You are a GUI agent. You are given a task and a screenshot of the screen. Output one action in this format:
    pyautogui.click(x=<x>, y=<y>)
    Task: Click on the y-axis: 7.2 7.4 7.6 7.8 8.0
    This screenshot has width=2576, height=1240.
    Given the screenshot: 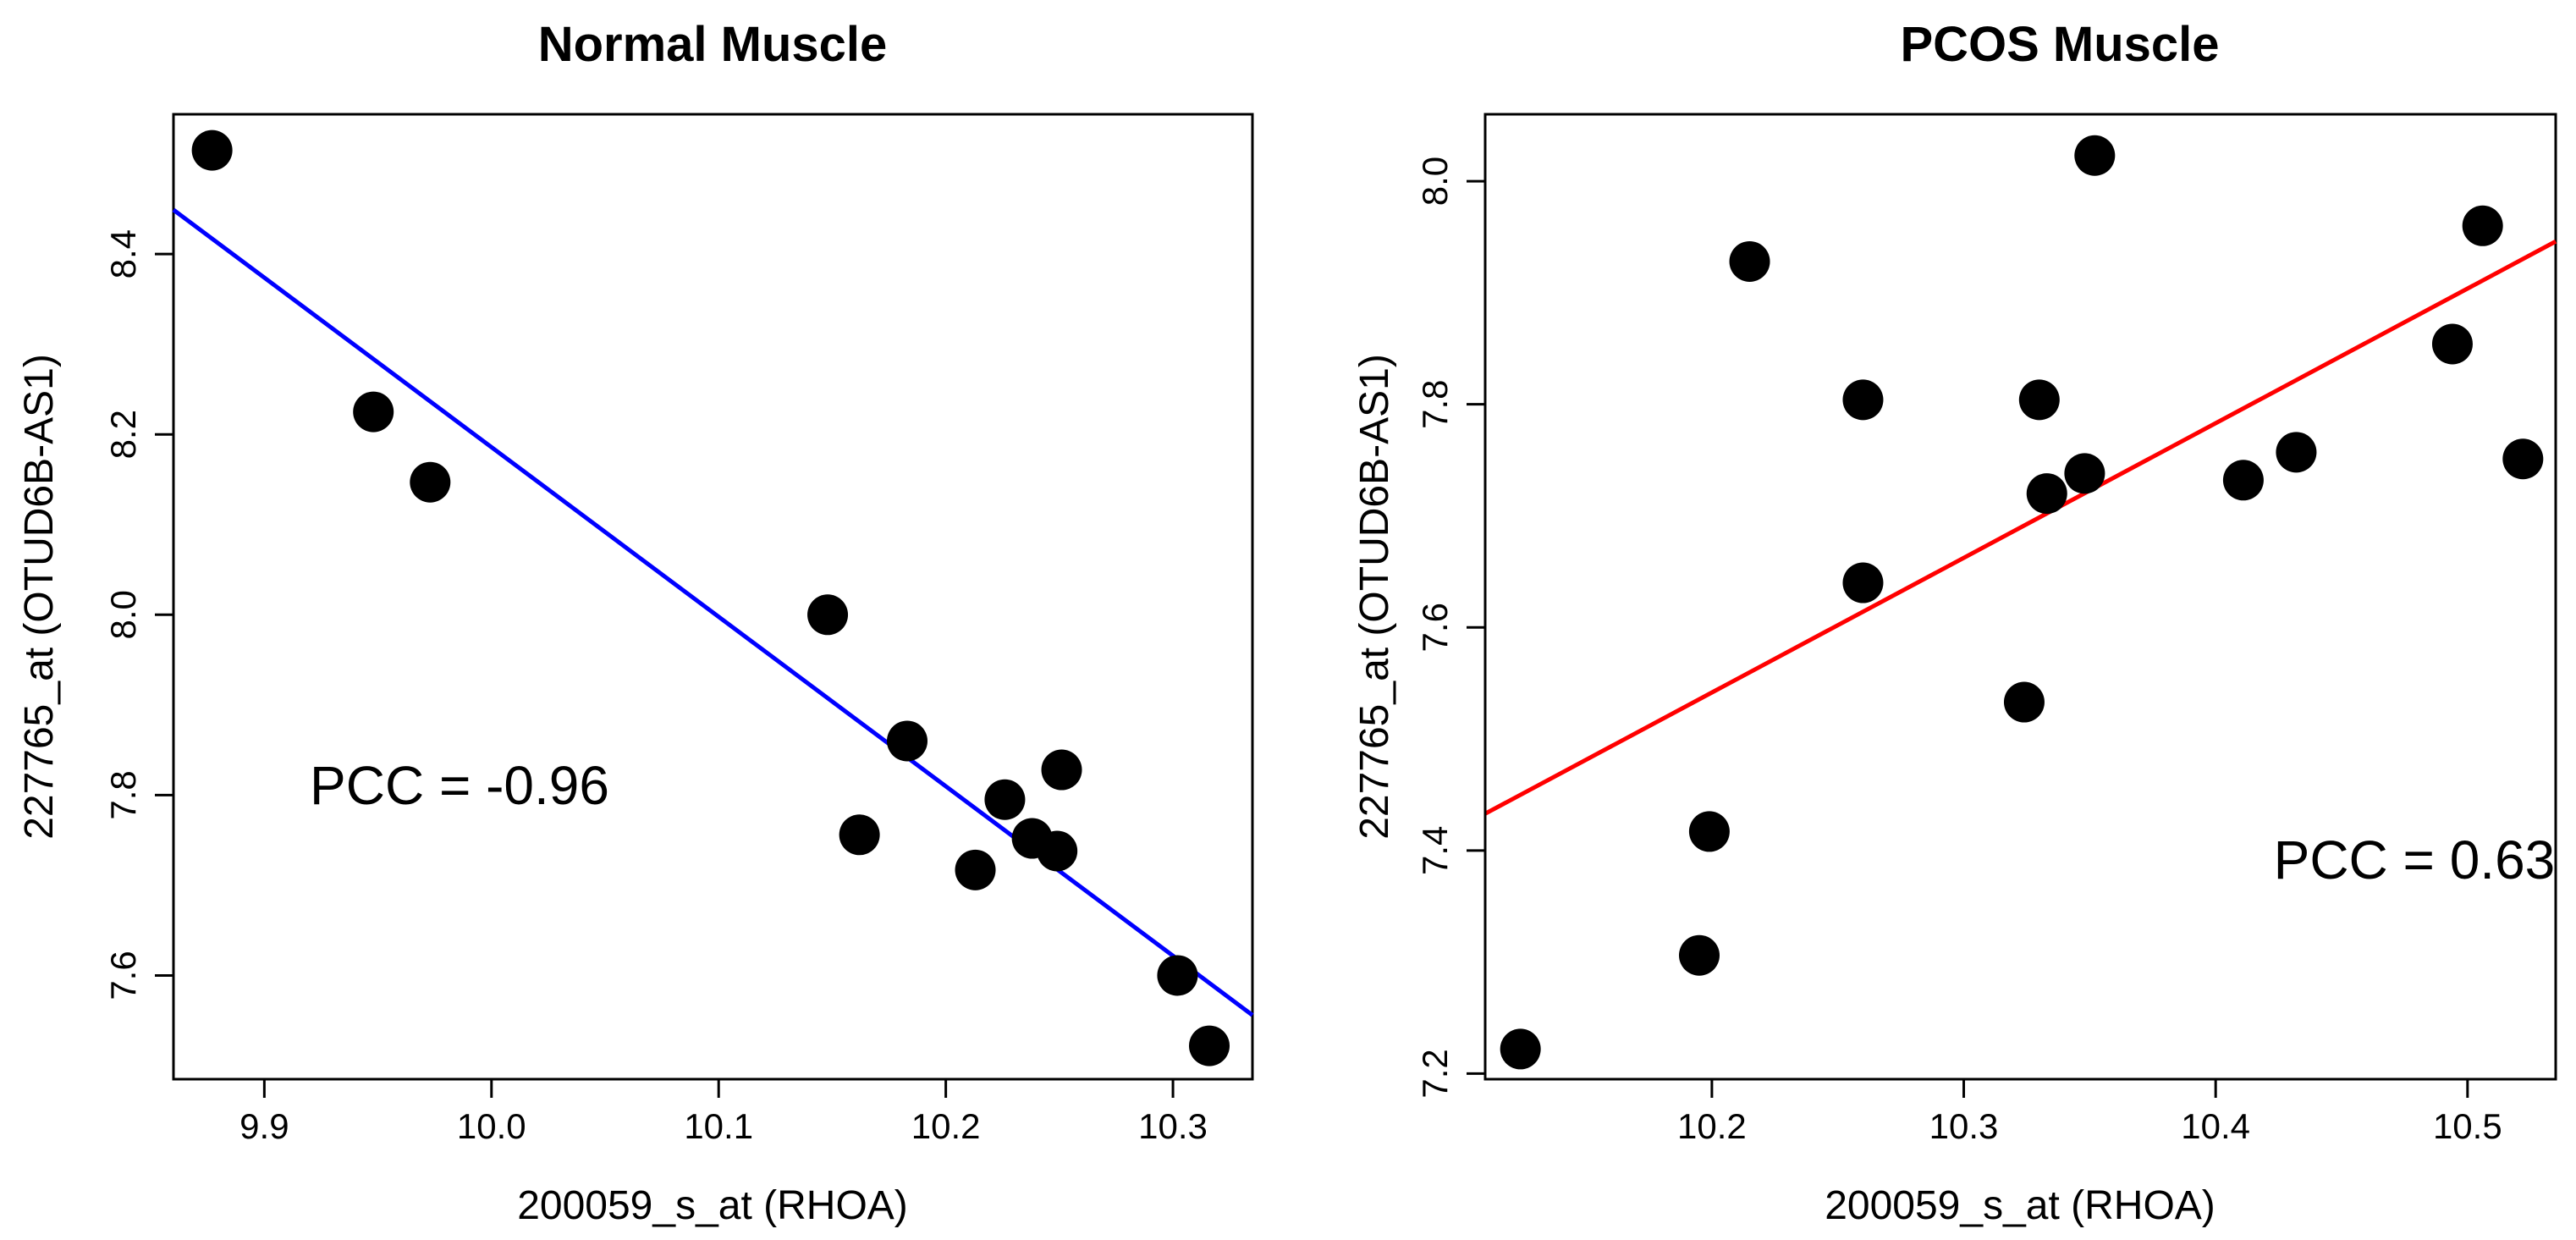 What is the action you would take?
    pyautogui.click(x=1451, y=628)
    